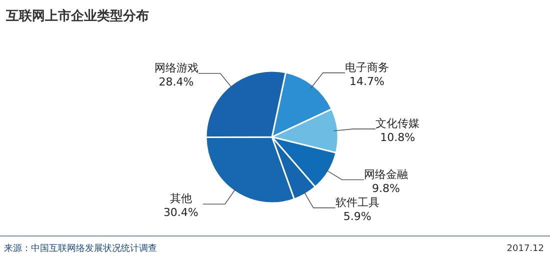 This screenshot has width=550, height=260. What do you see at coordinates (357, 202) in the screenshot?
I see `slice-label: 软件工具` at bounding box center [357, 202].